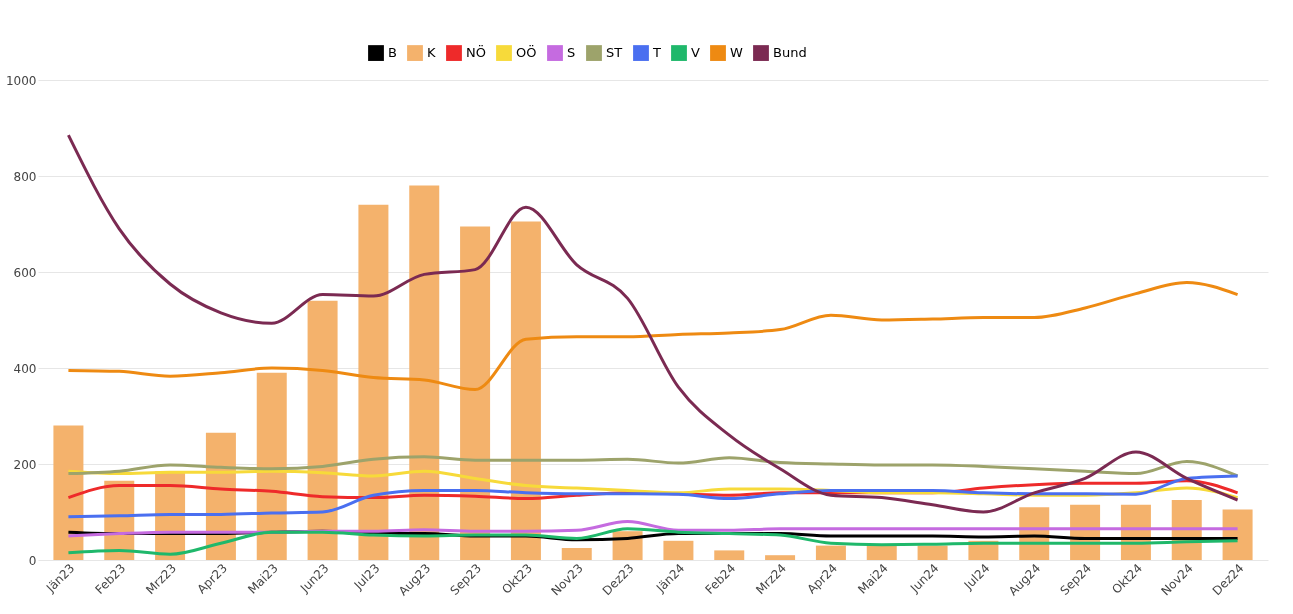 The image size is (1293, 614). Describe the element at coordinates (32, 560) in the screenshot. I see `y-tick-label: 0` at that location.